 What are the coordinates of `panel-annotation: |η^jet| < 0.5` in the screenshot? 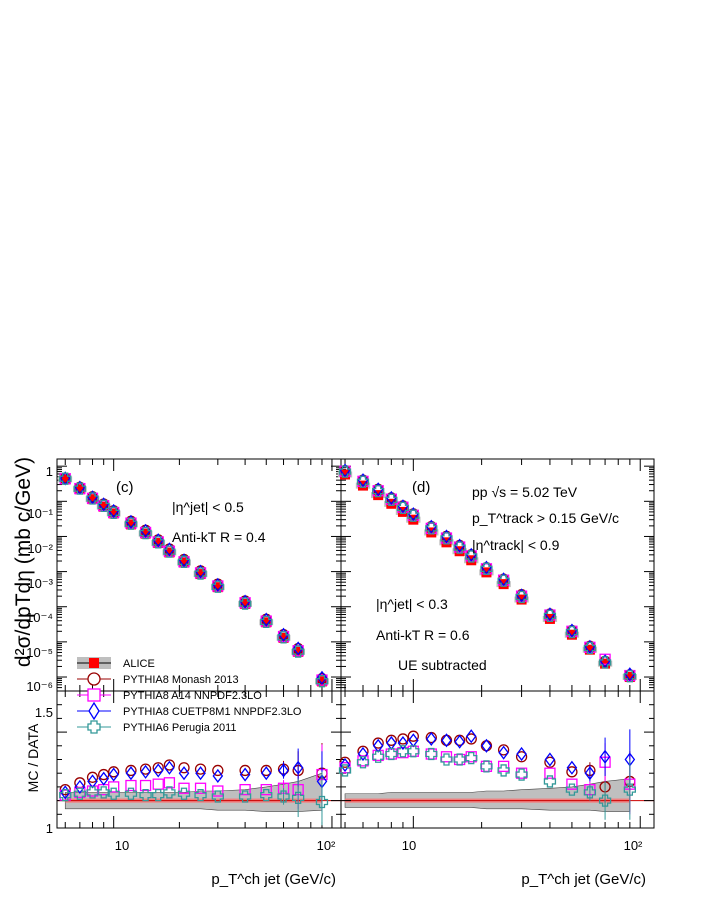 It's located at (208, 507).